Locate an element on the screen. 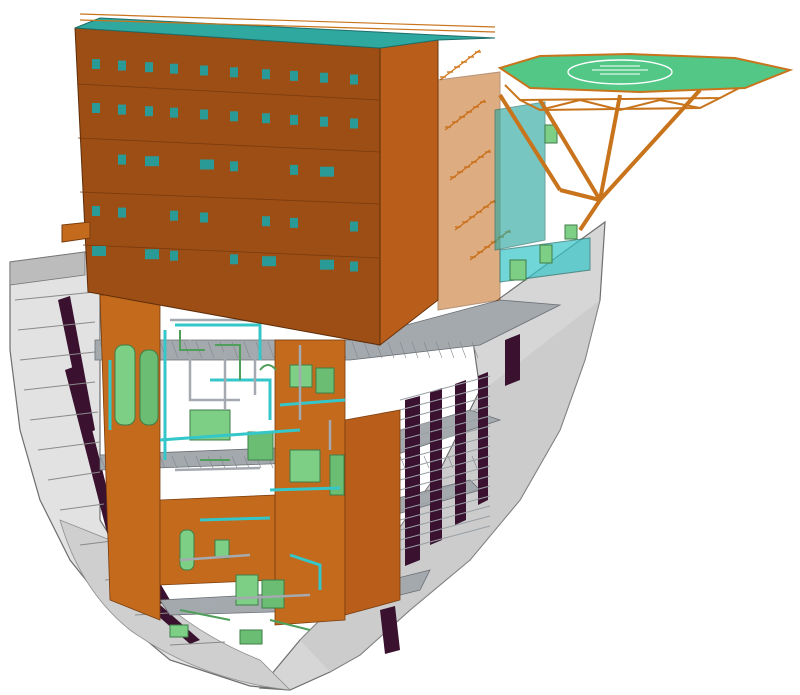 This screenshot has height=695, width=800. helideck-touchdown-circle is located at coordinates (620, 72).